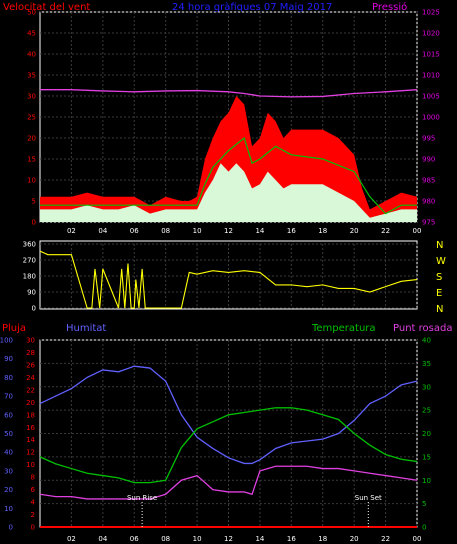 This screenshot has width=457, height=544. What do you see at coordinates (424, 528) in the screenshot?
I see `tick-label-temperature: 0` at bounding box center [424, 528].